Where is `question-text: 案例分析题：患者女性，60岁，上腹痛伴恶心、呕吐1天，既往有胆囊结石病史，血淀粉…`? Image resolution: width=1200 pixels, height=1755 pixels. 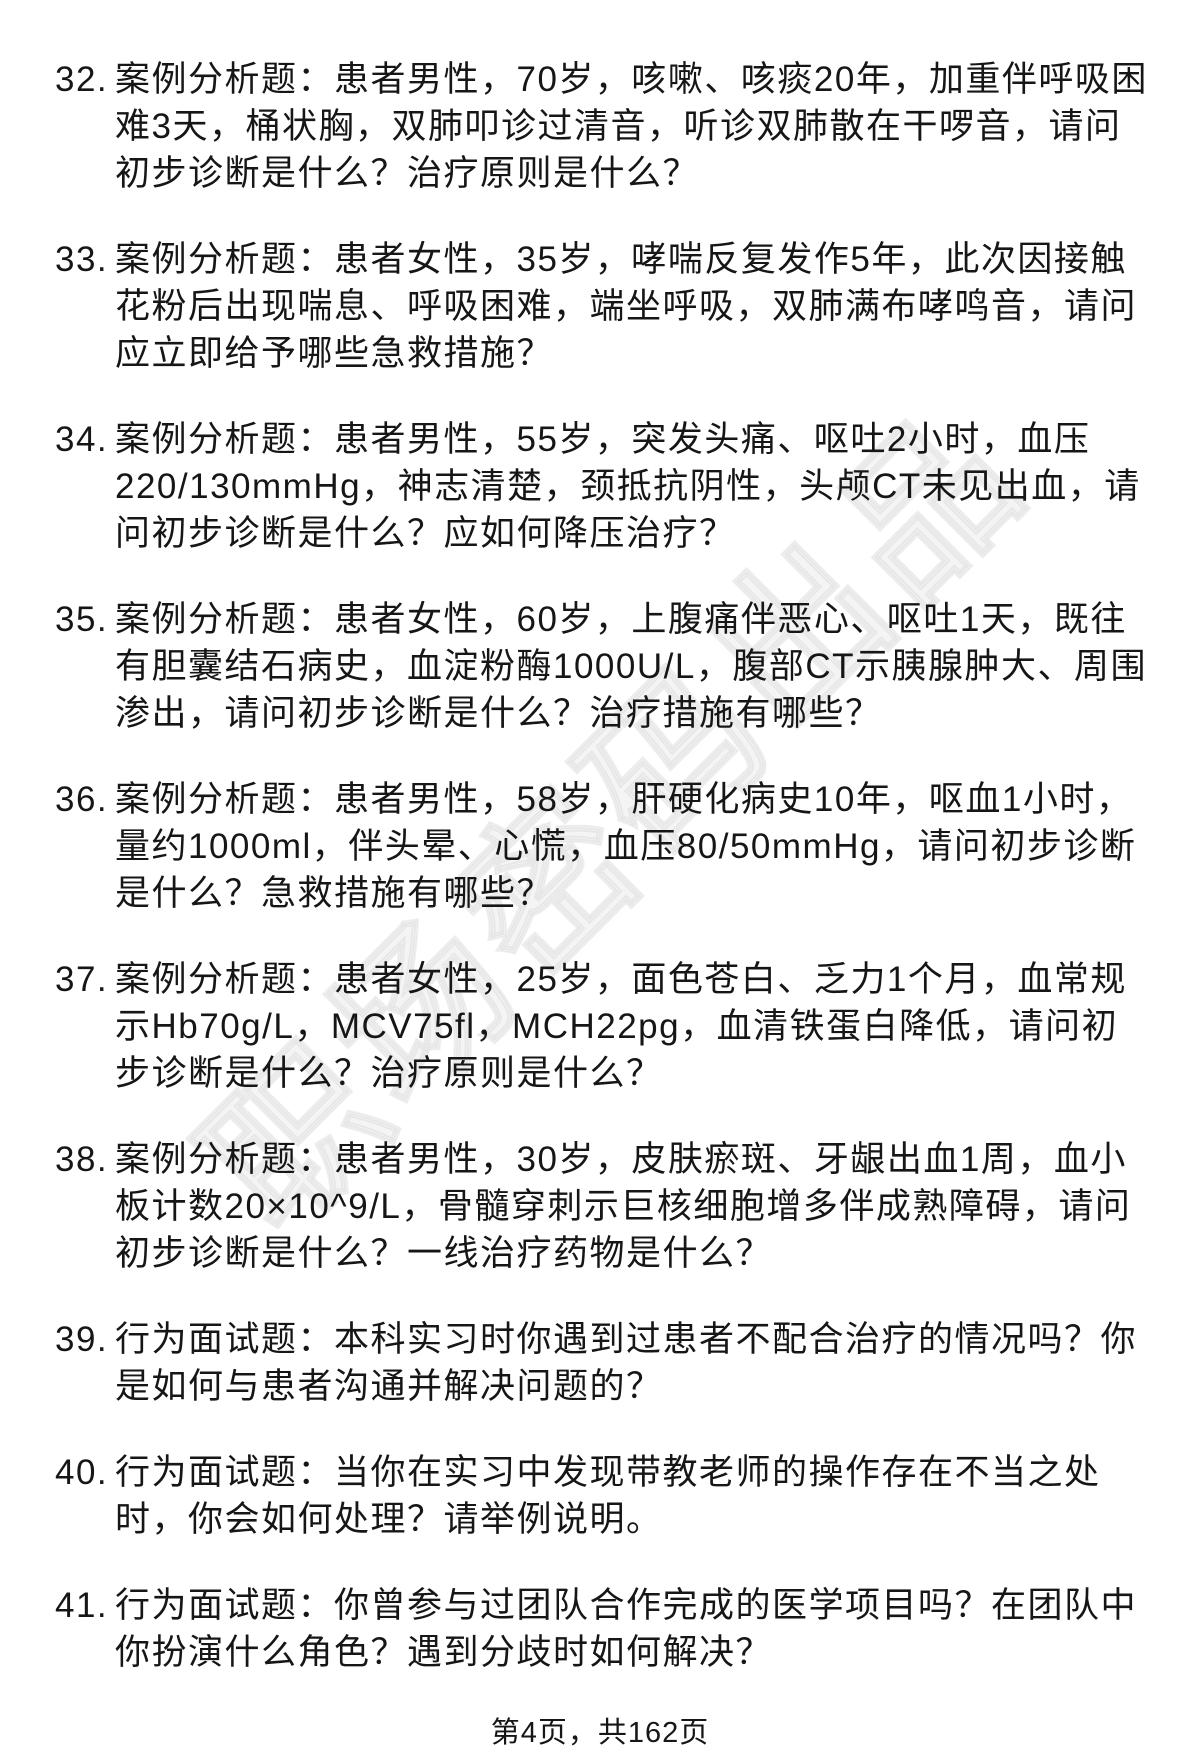
question-text: 案例分析题：患者女性，60岁，上腹痛伴恶心、呕吐1天，既往有胆囊结石病史，血淀粉… is located at coordinates (631, 666).